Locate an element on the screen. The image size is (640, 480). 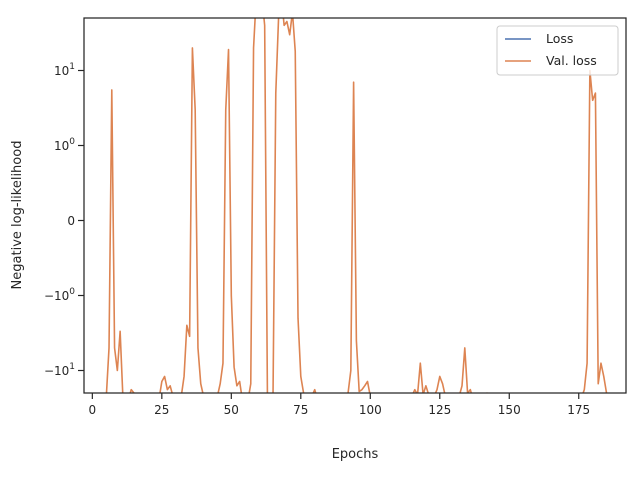
x-axis-ticks: 0 25 50 75 100 125 150 175 is located at coordinates (339, 405).